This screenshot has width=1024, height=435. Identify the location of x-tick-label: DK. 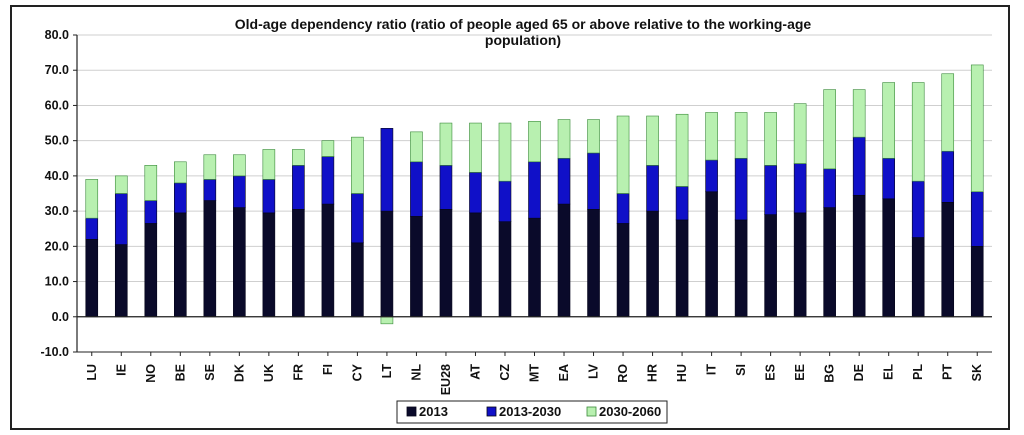
(239, 373).